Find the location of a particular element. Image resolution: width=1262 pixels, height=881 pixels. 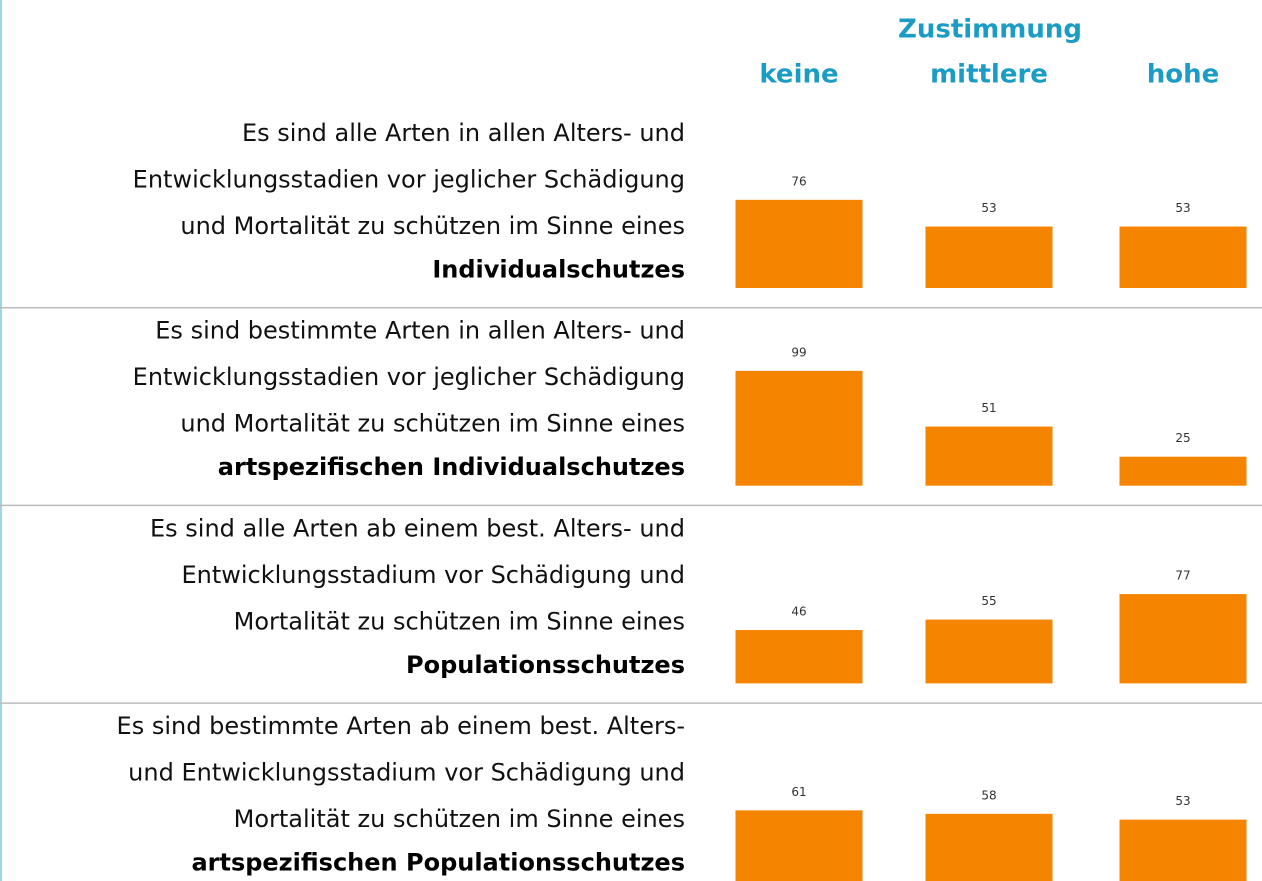

value-label: 61 is located at coordinates (798, 792).